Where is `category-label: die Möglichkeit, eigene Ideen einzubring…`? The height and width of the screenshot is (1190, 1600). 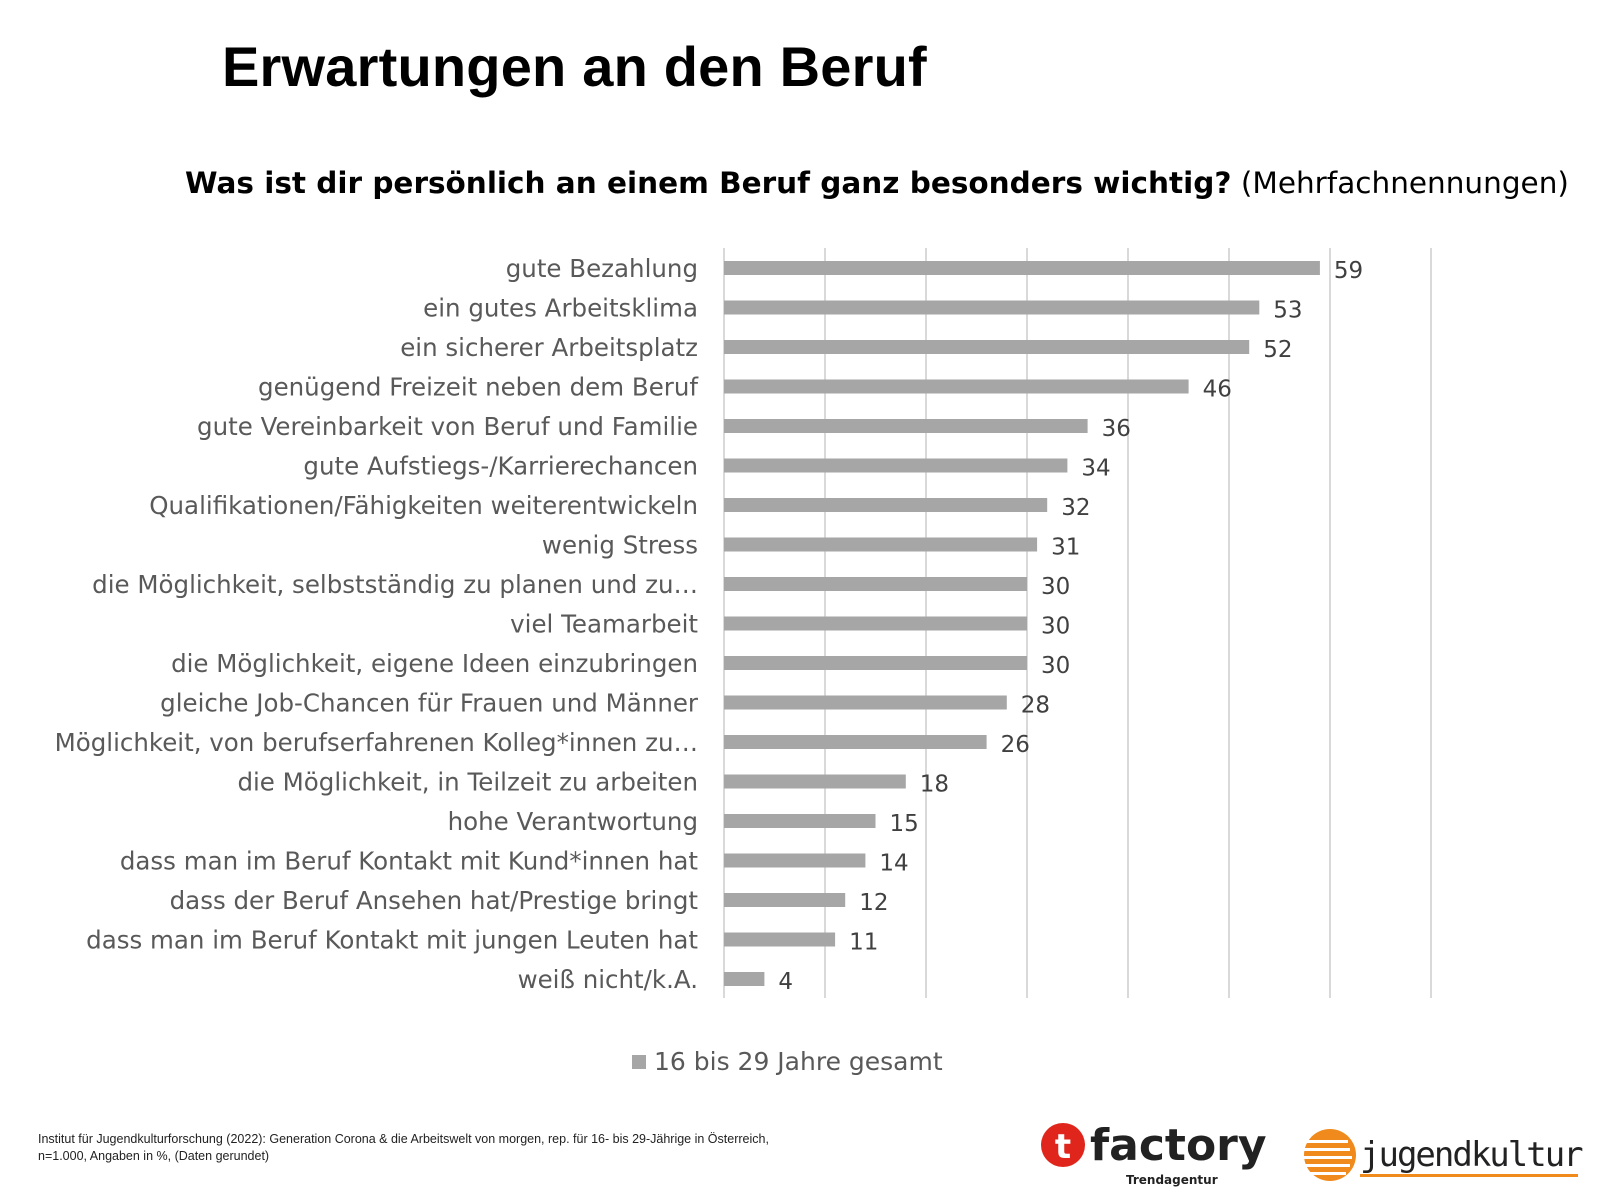 category-label: die Möglichkeit, eigene Ideen einzubring… is located at coordinates (434, 663).